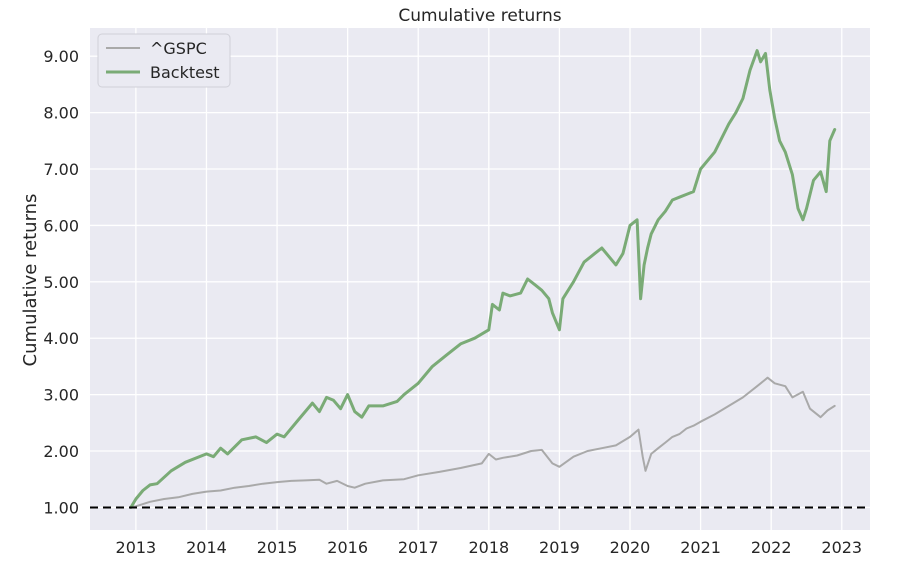  Describe the element at coordinates (61, 113) in the screenshot. I see `y-tick-label: 8.00` at that location.